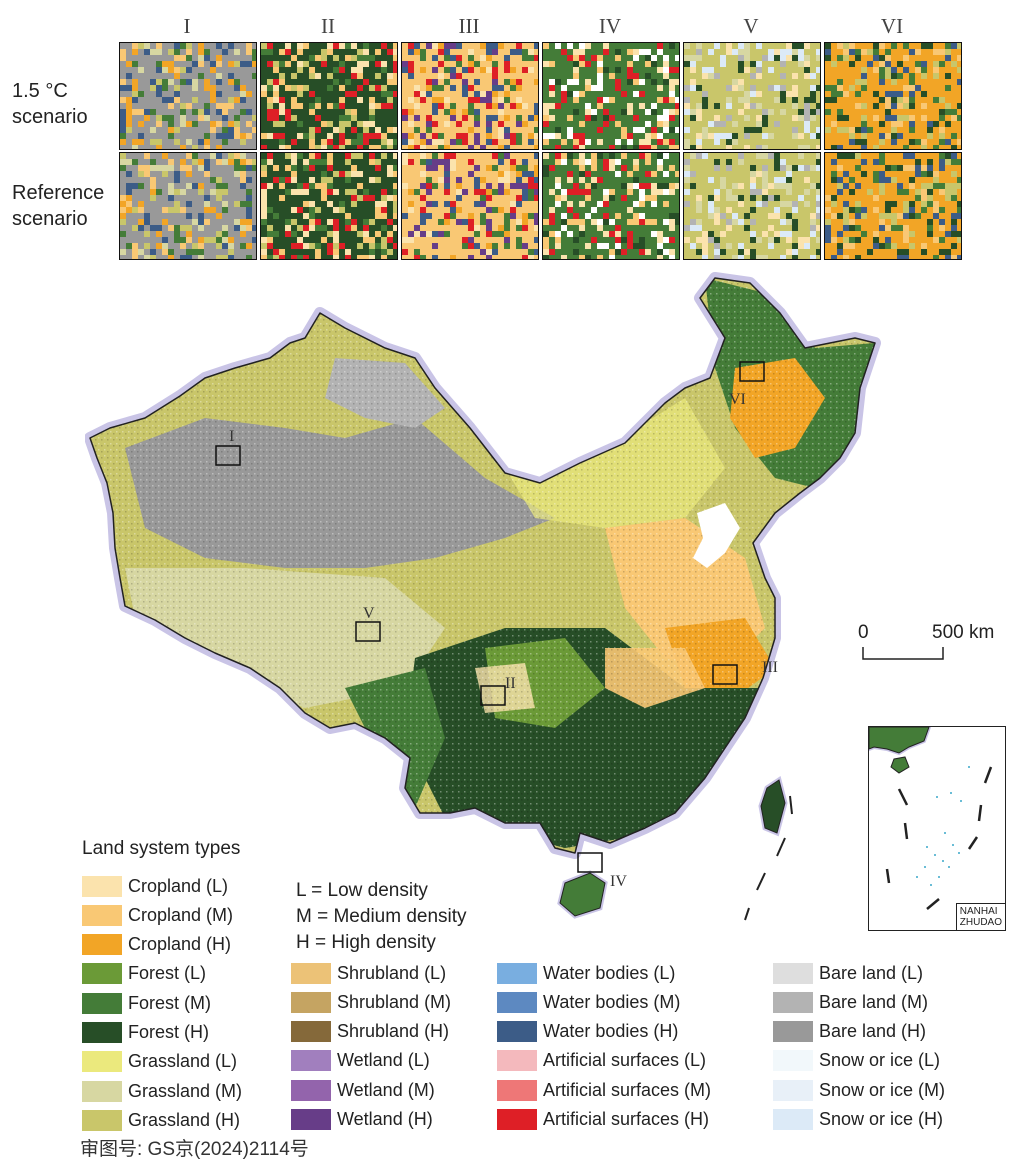 The width and height of the screenshot is (1024, 1175). Describe the element at coordinates (392, 972) in the screenshot. I see `legend-label: Shrubland (L)` at that location.